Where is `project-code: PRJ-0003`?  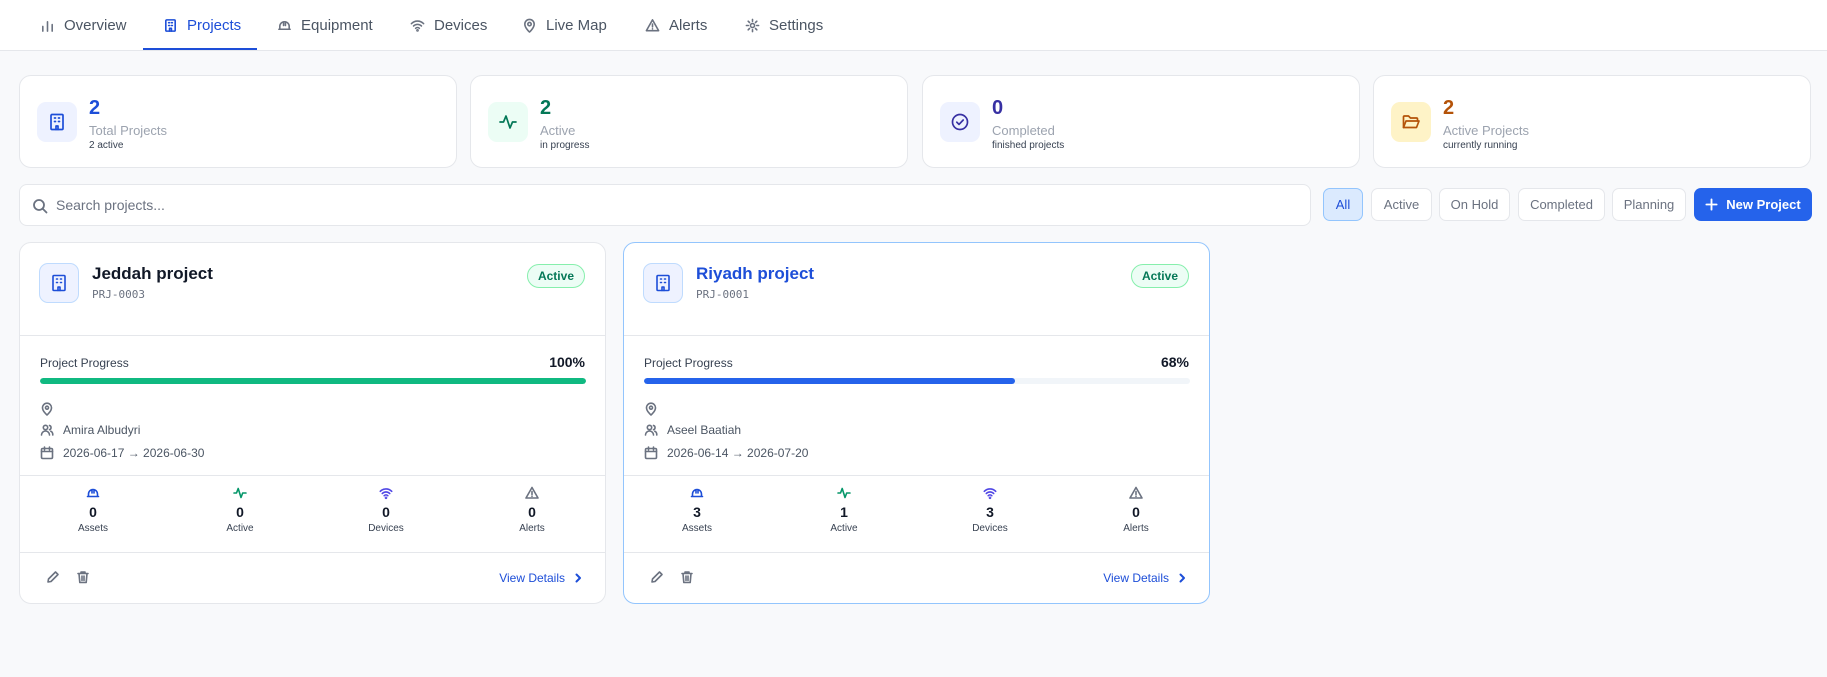 project-code: PRJ-0003 is located at coordinates (118, 294).